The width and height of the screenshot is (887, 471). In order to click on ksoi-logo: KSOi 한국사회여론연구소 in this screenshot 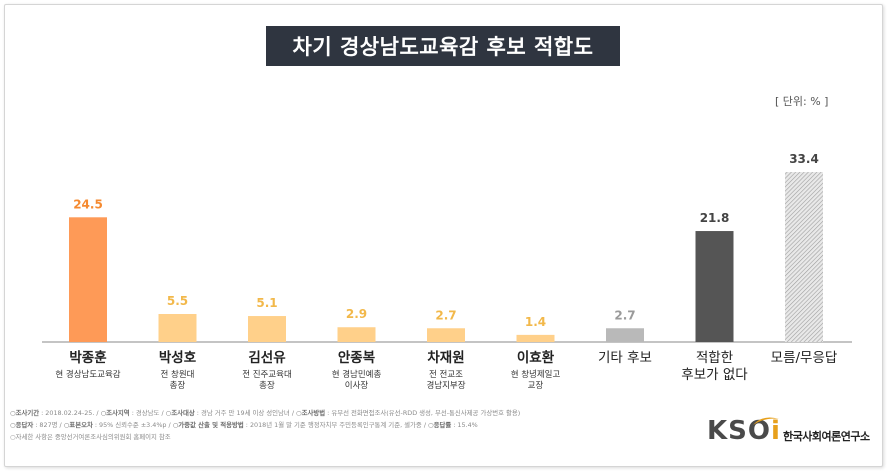, I will do `click(792, 434)`.